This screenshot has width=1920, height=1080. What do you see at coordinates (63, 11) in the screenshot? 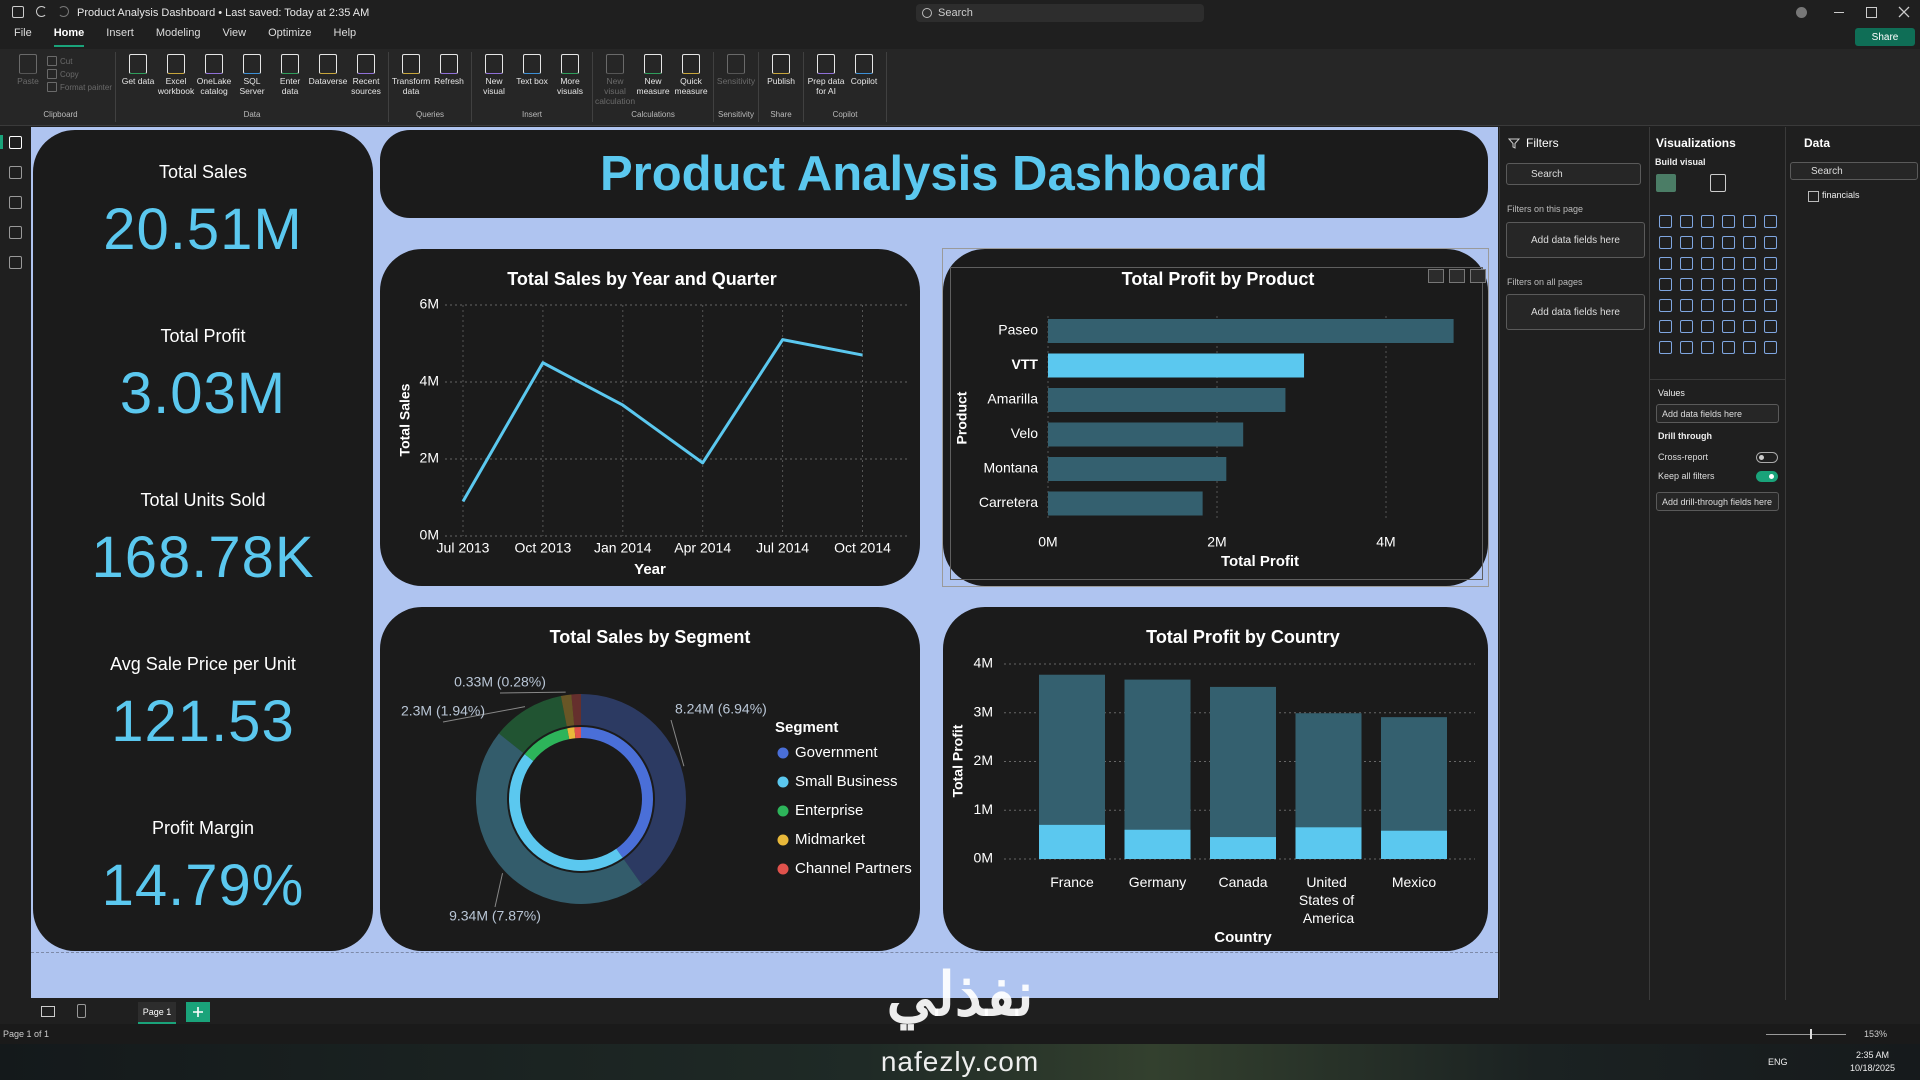
I see `redo-icon` at bounding box center [63, 11].